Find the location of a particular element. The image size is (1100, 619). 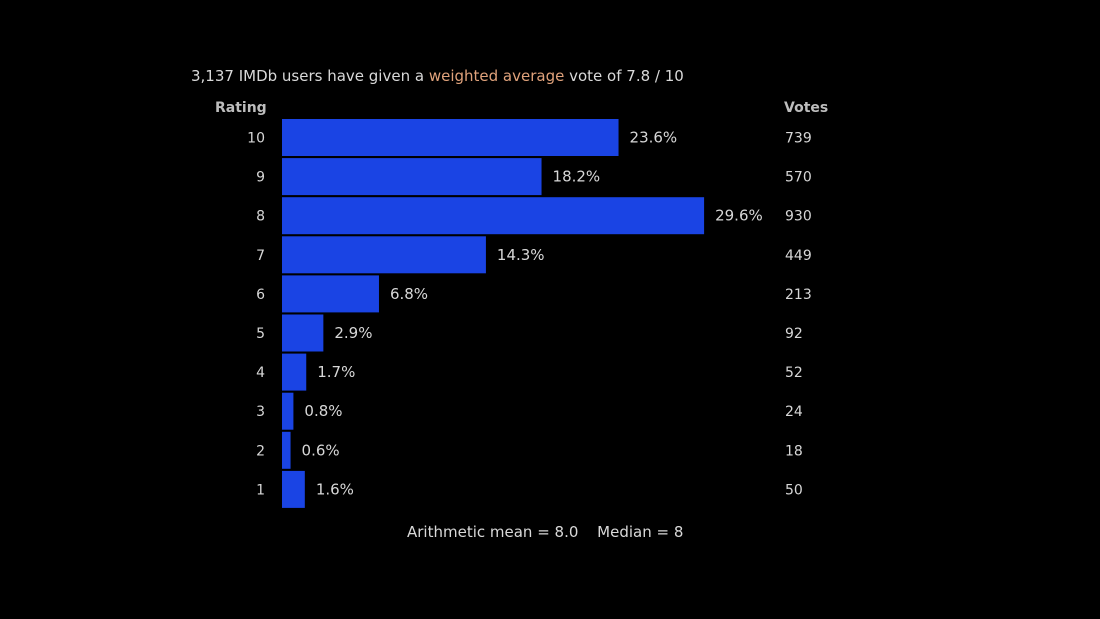

percent-label: 14.3% is located at coordinates (521, 255).